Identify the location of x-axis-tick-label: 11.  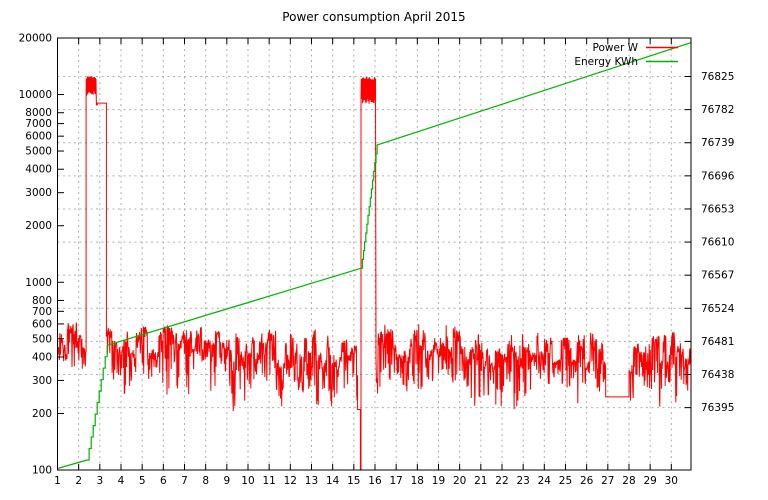
(268, 481).